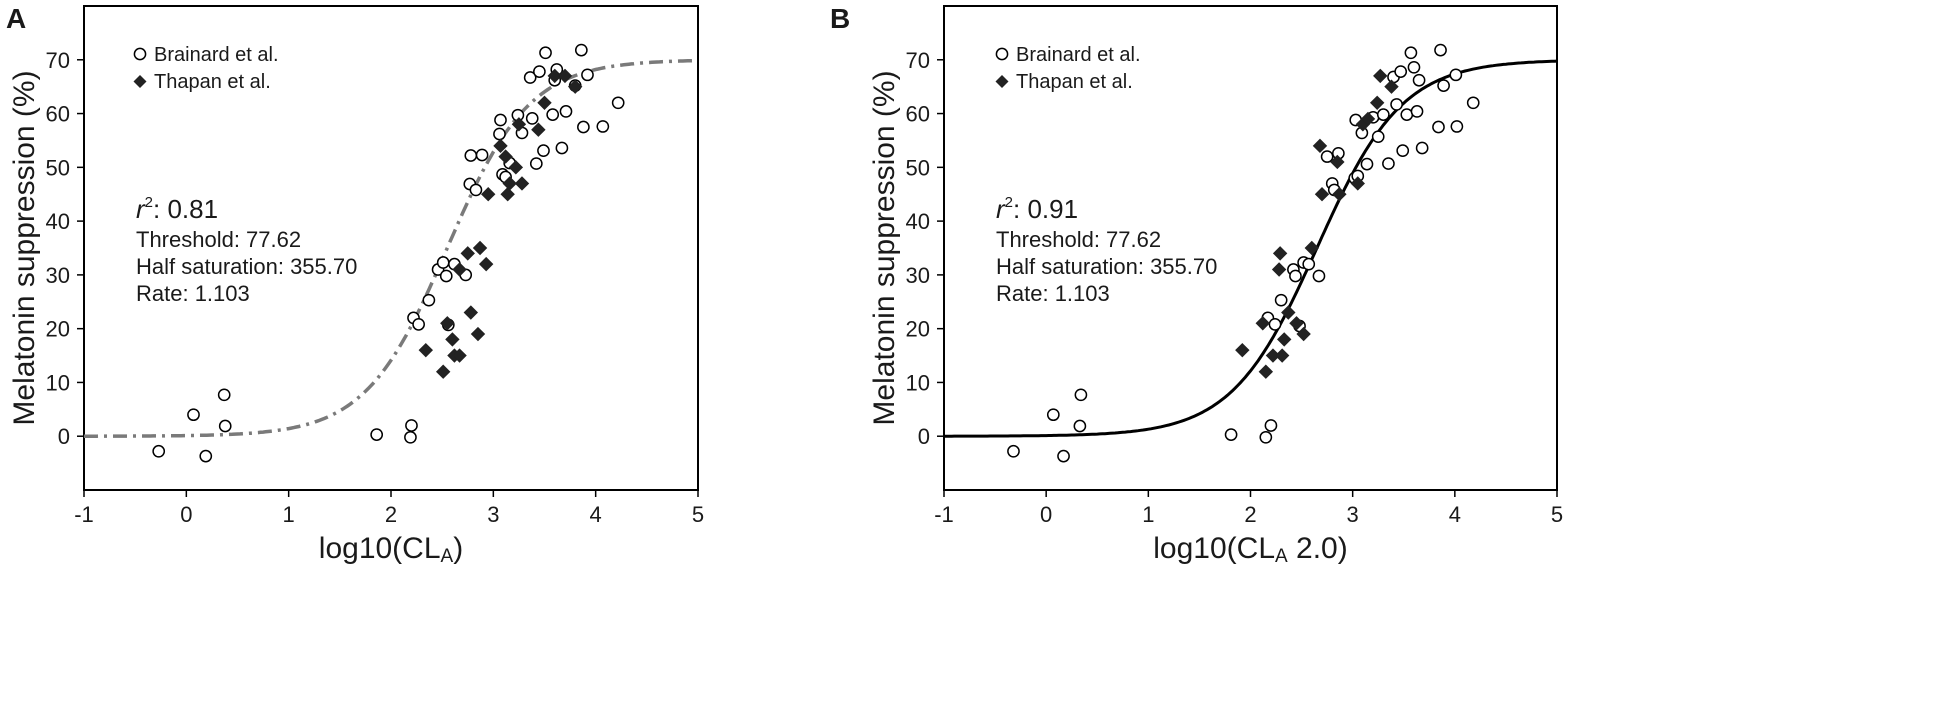 This screenshot has width=1955, height=705. I want to click on x-tick-label: -1, so click(84, 514).